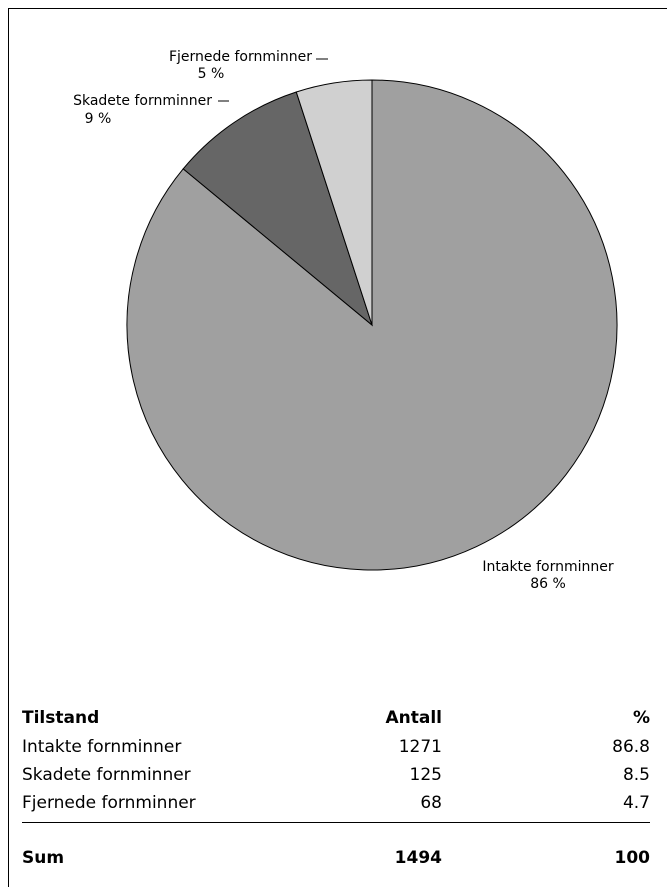 The width and height of the screenshot is (667, 887). What do you see at coordinates (43, 858) in the screenshot?
I see `table-total-cell: Sum` at bounding box center [43, 858].